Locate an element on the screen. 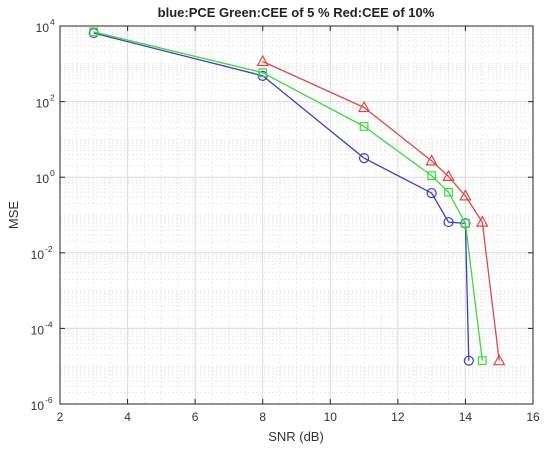 The width and height of the screenshot is (550, 451). y-tick-label: 10 -4 is located at coordinates (42, 328).